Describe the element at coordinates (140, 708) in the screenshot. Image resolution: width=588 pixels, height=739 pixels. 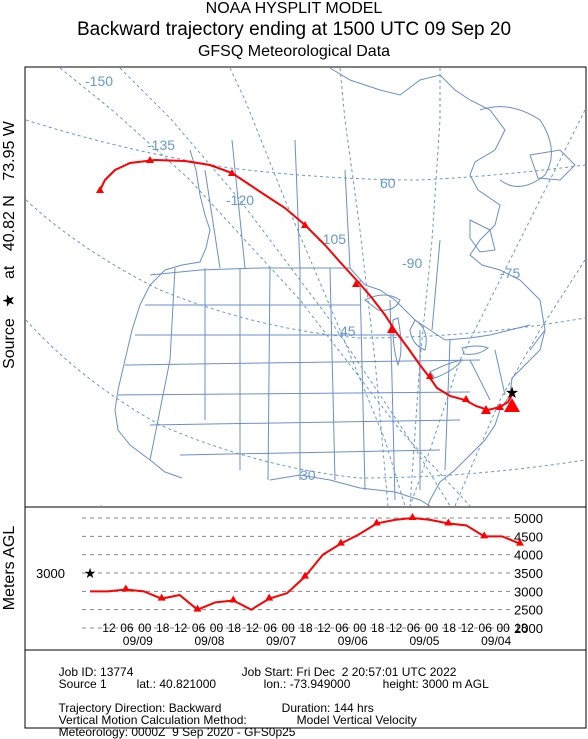
I see `trajectory-direction: Trajectory Direction: Backward` at that location.